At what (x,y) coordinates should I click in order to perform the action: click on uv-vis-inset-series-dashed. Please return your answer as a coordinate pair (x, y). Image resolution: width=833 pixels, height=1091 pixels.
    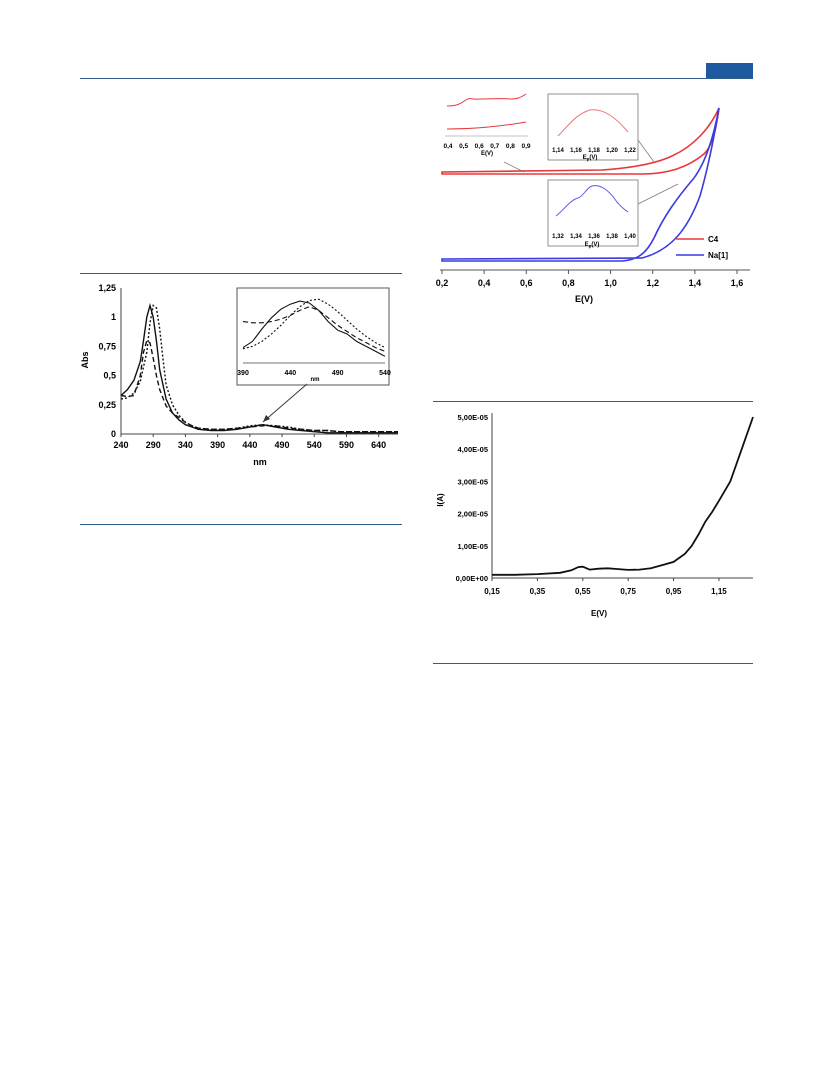
    Looking at the image, I should click on (314, 329).